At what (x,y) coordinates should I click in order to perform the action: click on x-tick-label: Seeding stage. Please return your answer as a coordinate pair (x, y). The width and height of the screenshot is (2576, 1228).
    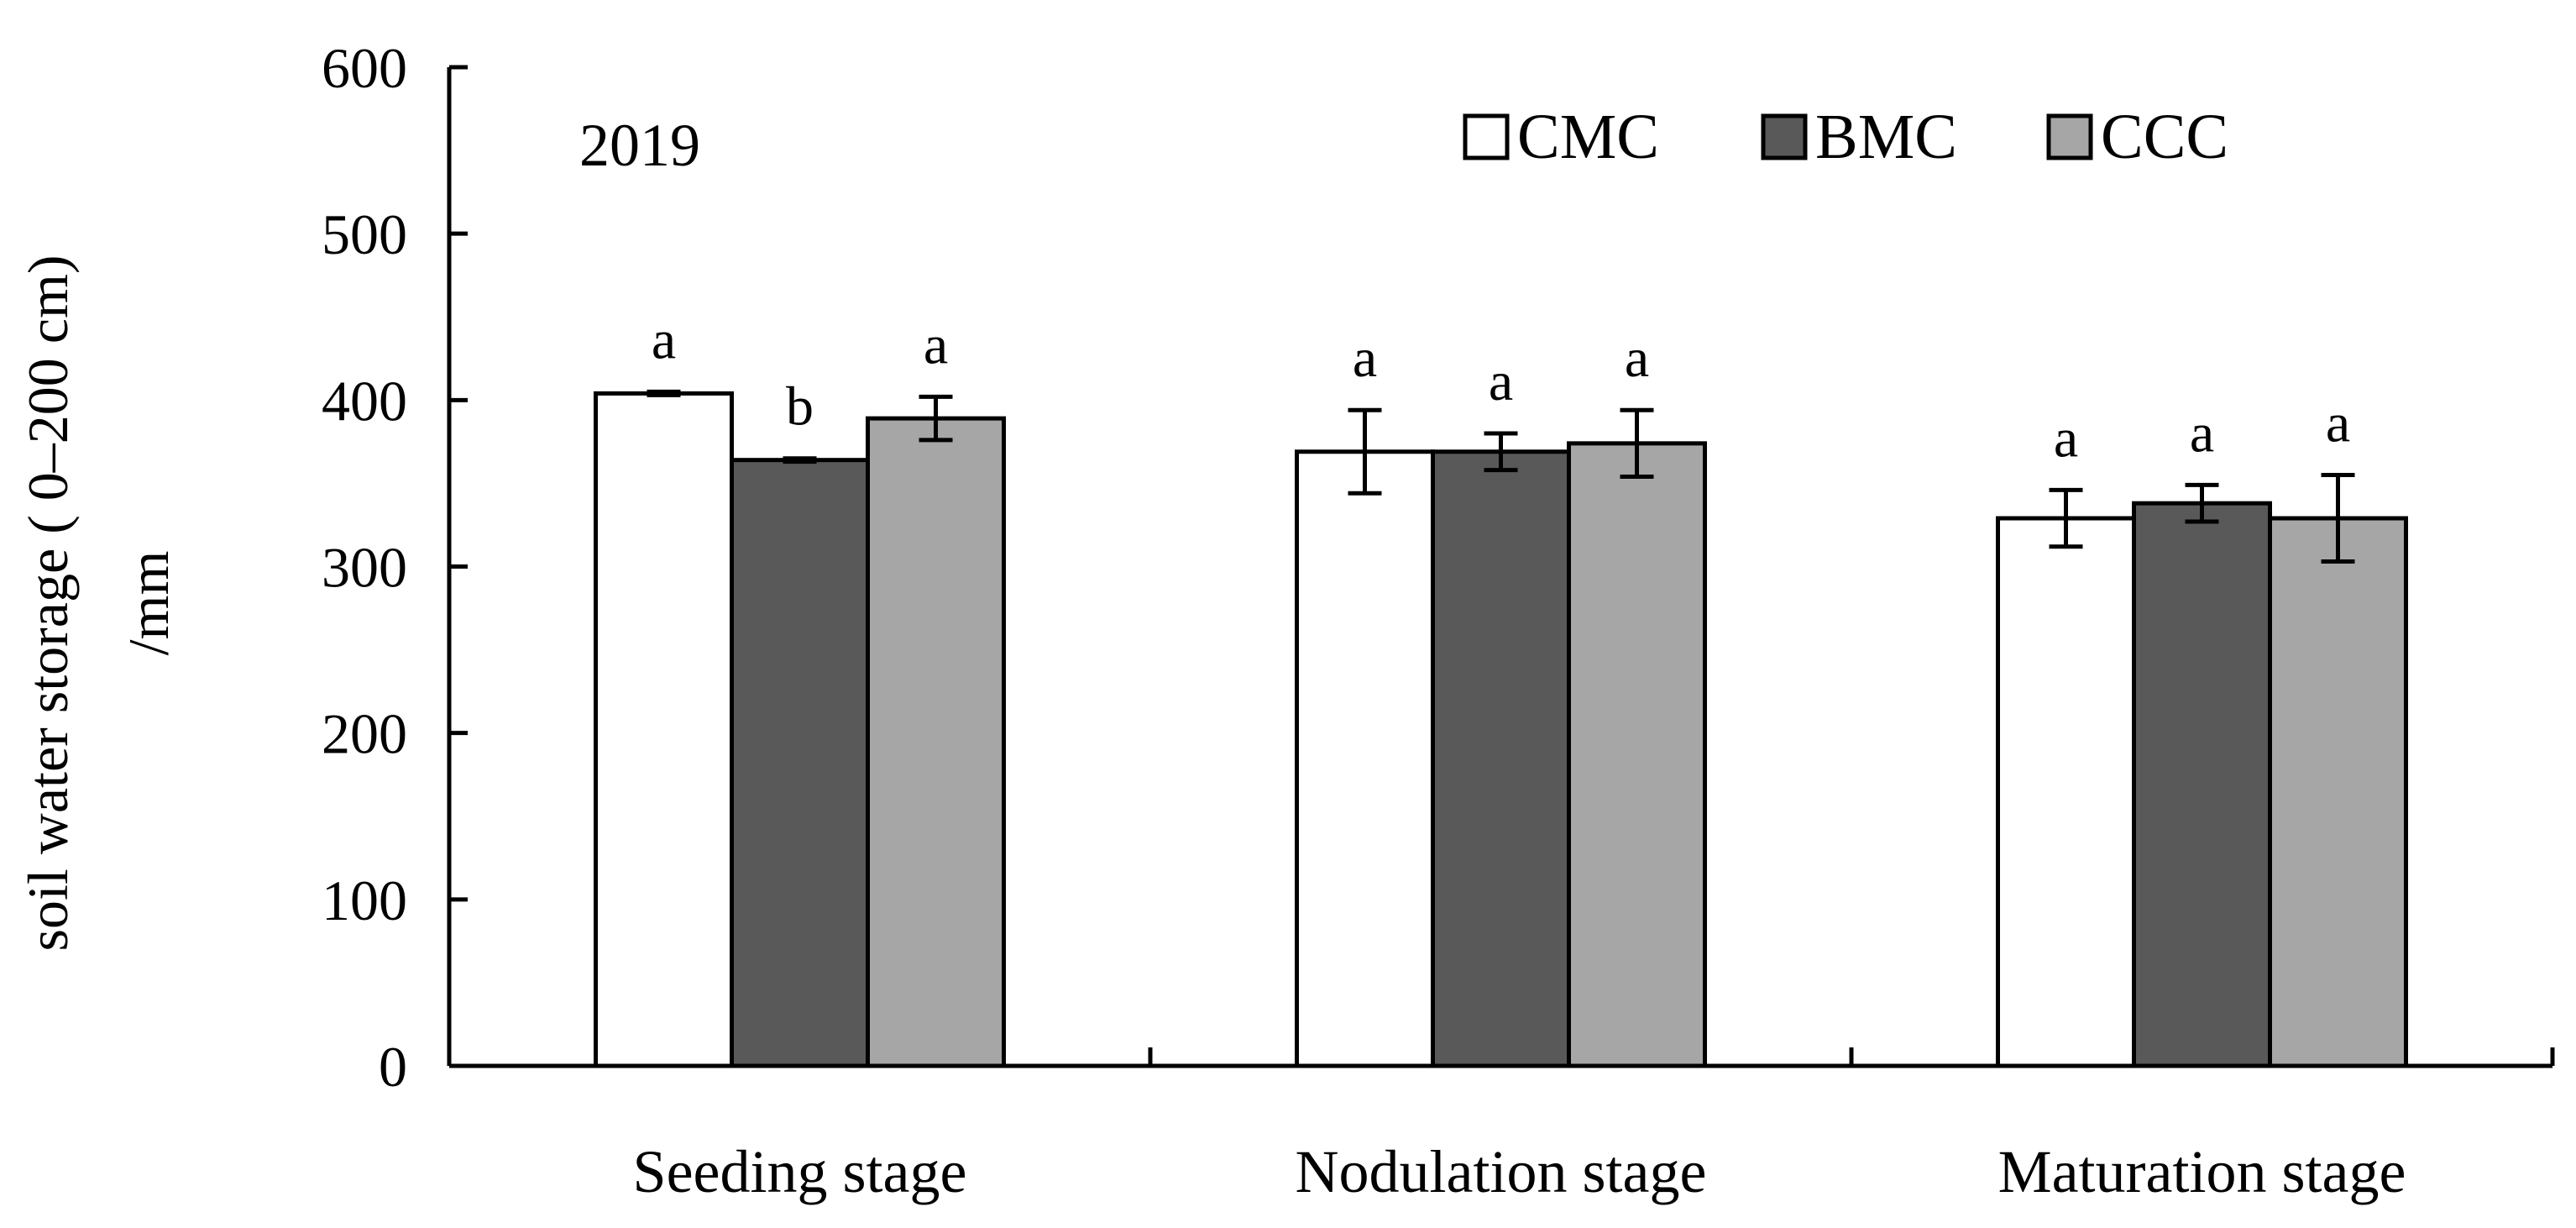
    Looking at the image, I should click on (800, 1171).